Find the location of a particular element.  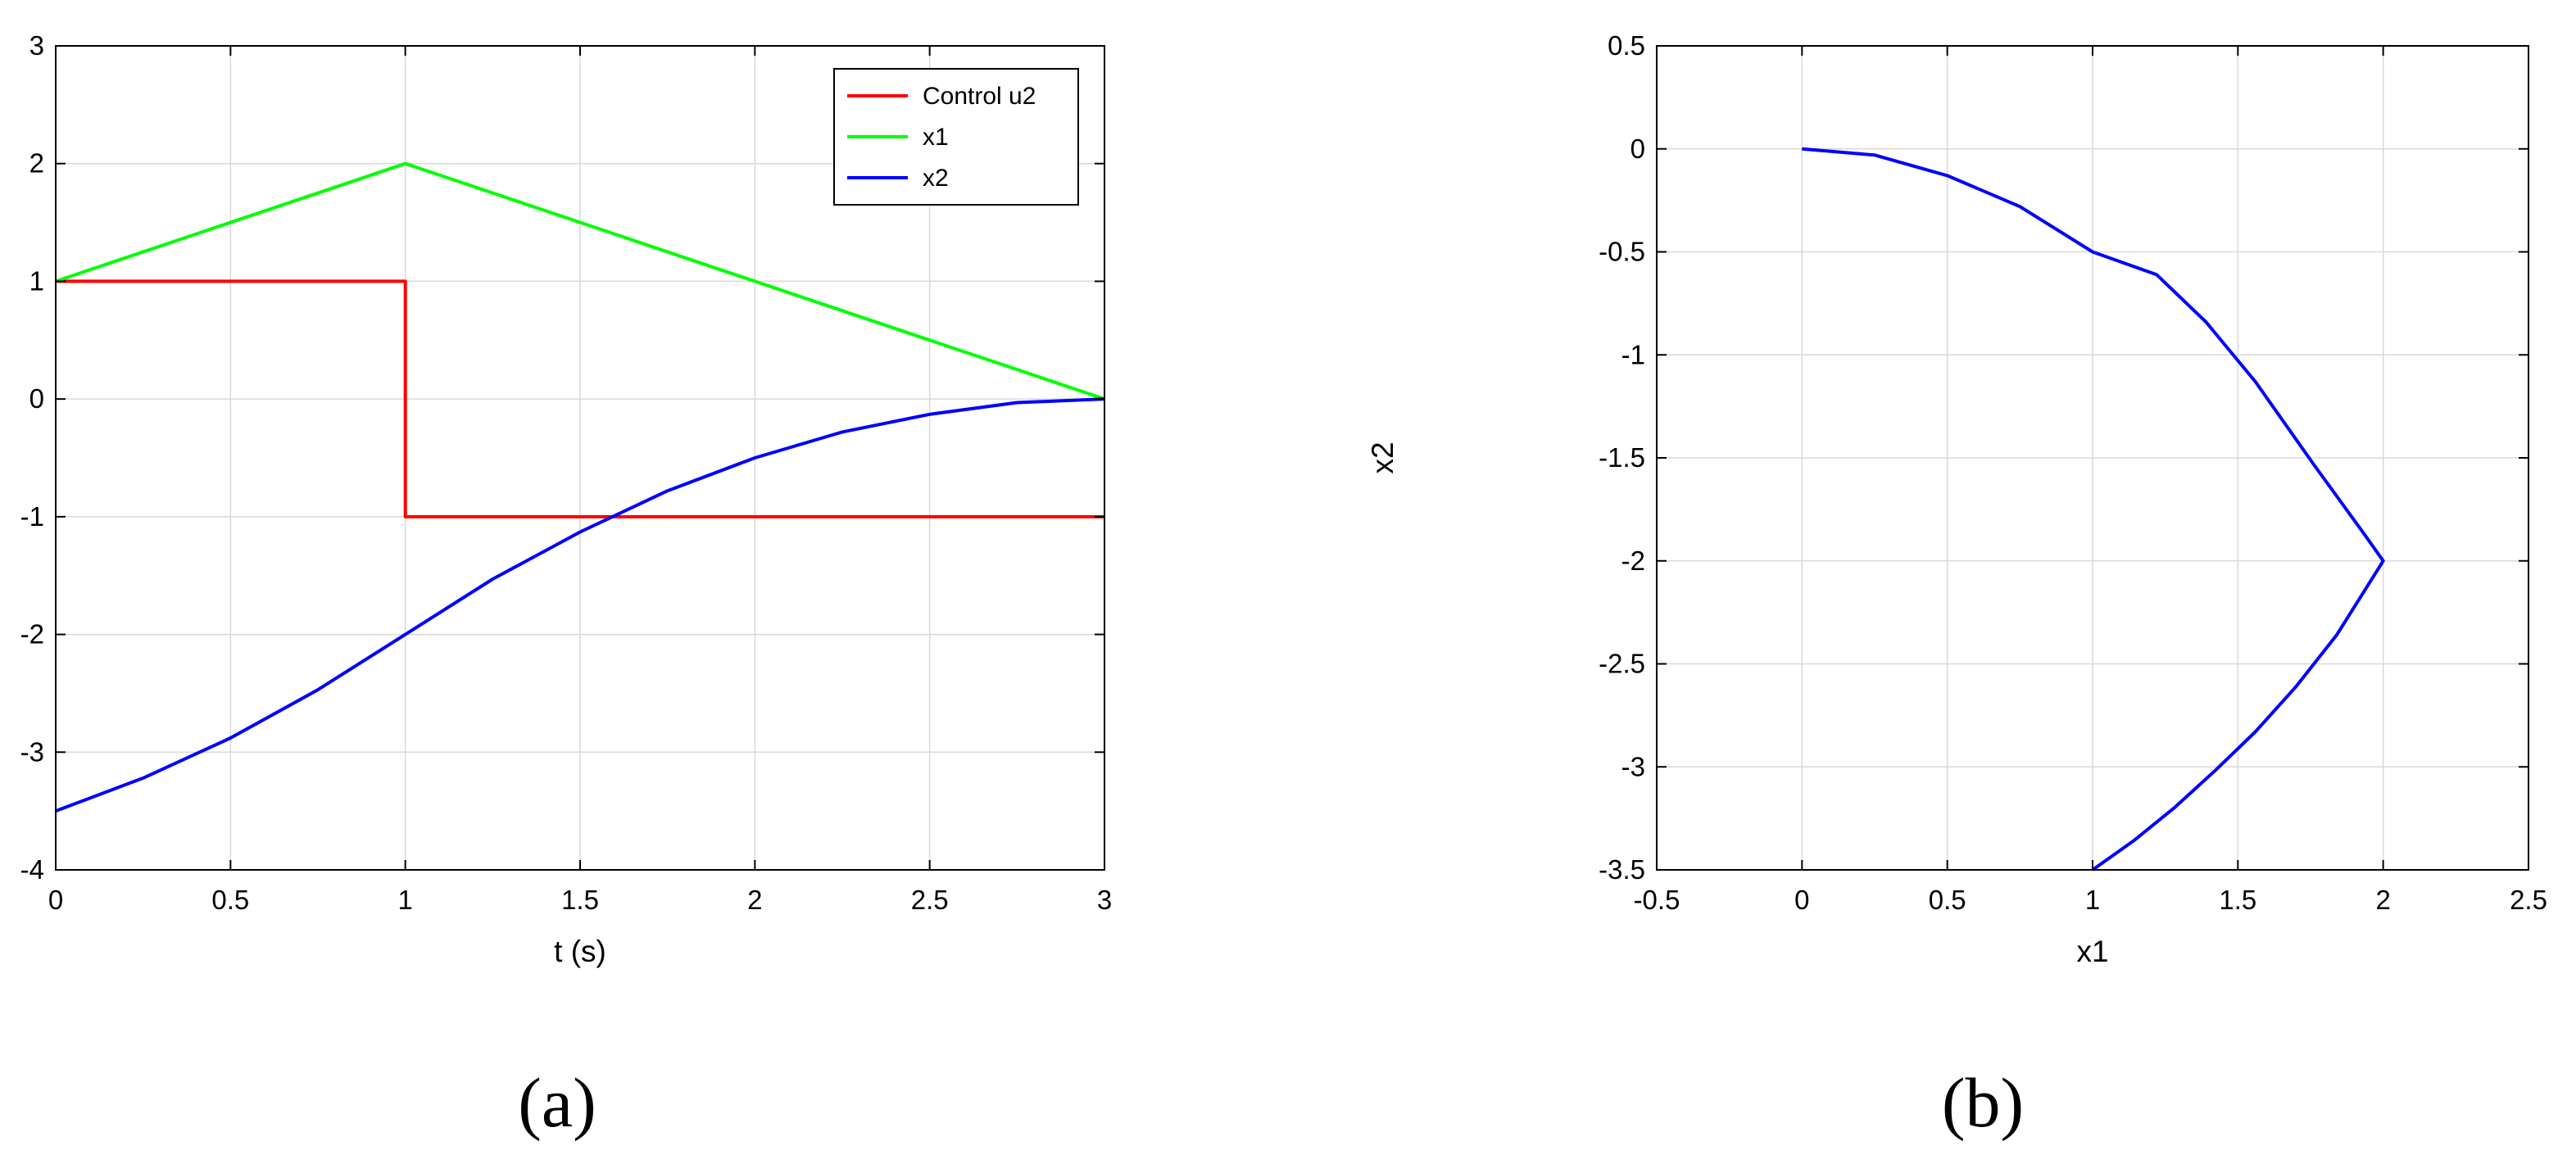

trajectory-line is located at coordinates (2093, 510).